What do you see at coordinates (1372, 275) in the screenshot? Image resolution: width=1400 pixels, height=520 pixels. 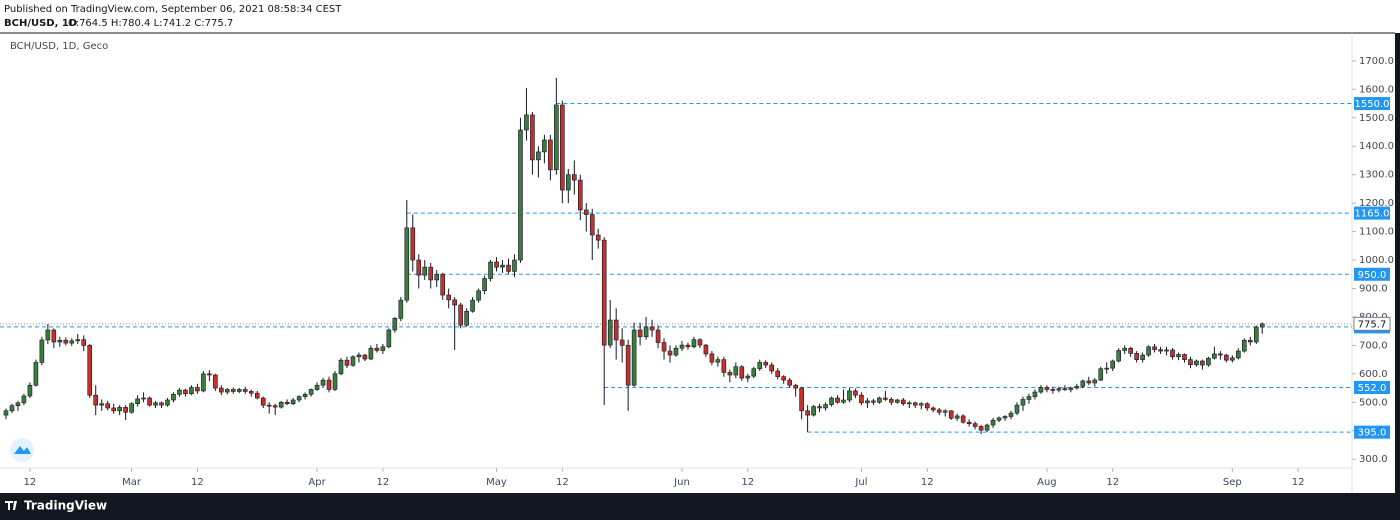 I see `level-label: 950.0` at bounding box center [1372, 275].